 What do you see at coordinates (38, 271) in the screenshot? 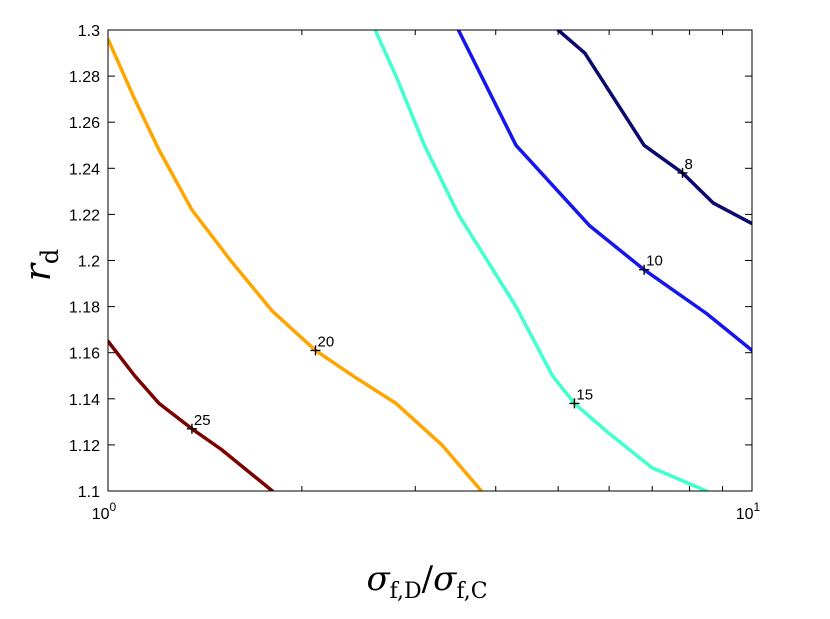
I see `y-axis-label-main: r` at bounding box center [38, 271].